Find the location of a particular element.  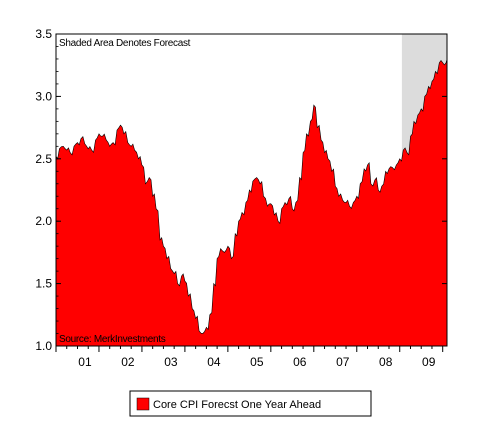

legend-label: Core CPI Forecst One Year Ahead is located at coordinates (237, 405).